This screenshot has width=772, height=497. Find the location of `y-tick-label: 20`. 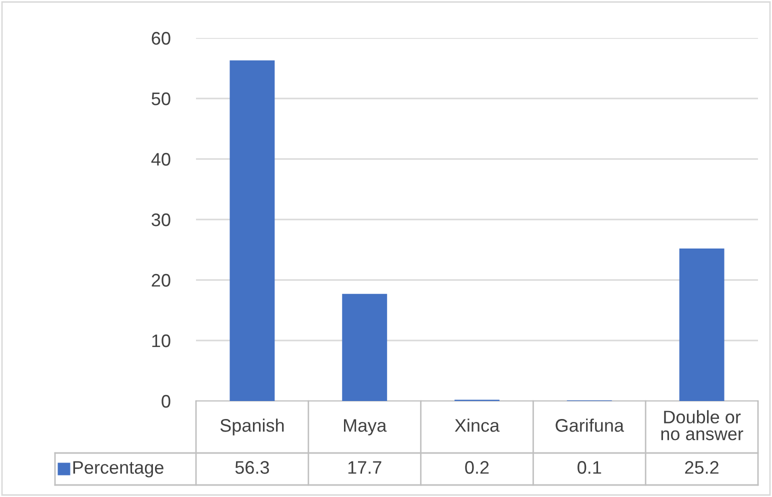

y-tick-label: 20 is located at coordinates (161, 280).